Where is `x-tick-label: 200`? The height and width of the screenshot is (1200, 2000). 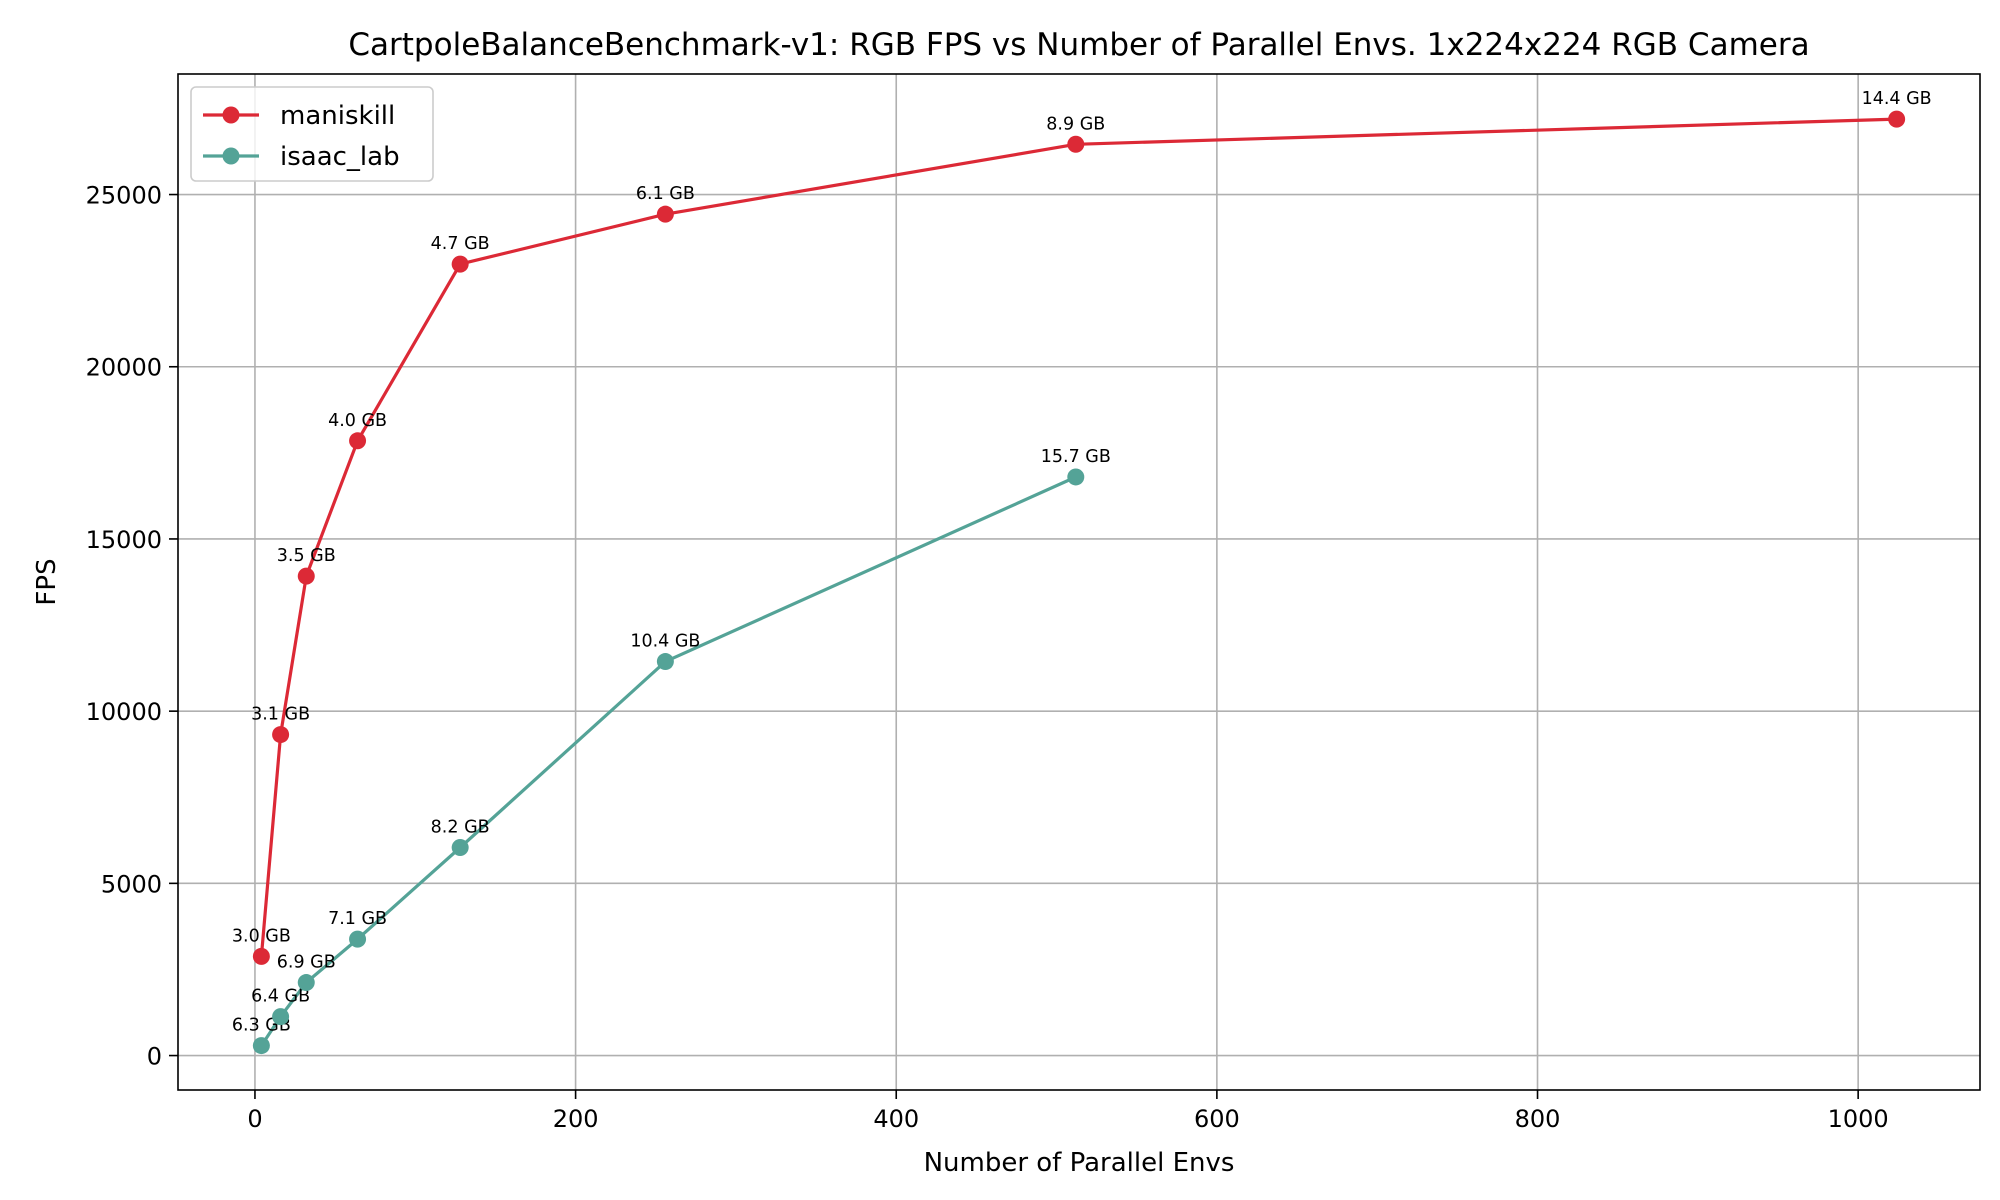
x-tick-label: 200 is located at coordinates (576, 1119).